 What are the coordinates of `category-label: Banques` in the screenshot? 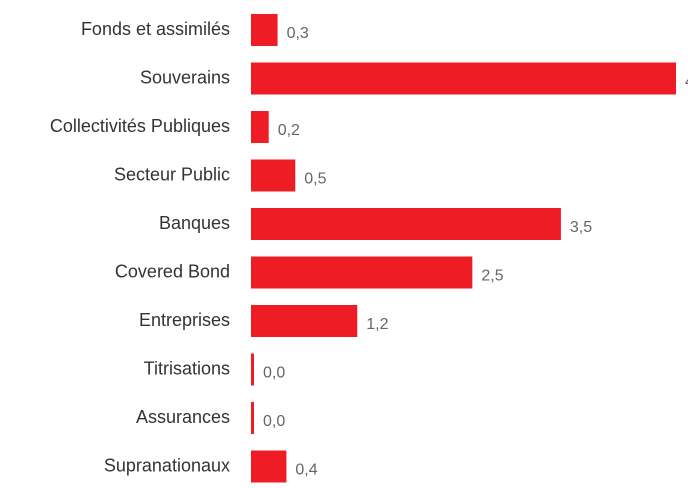 It's located at (194, 223).